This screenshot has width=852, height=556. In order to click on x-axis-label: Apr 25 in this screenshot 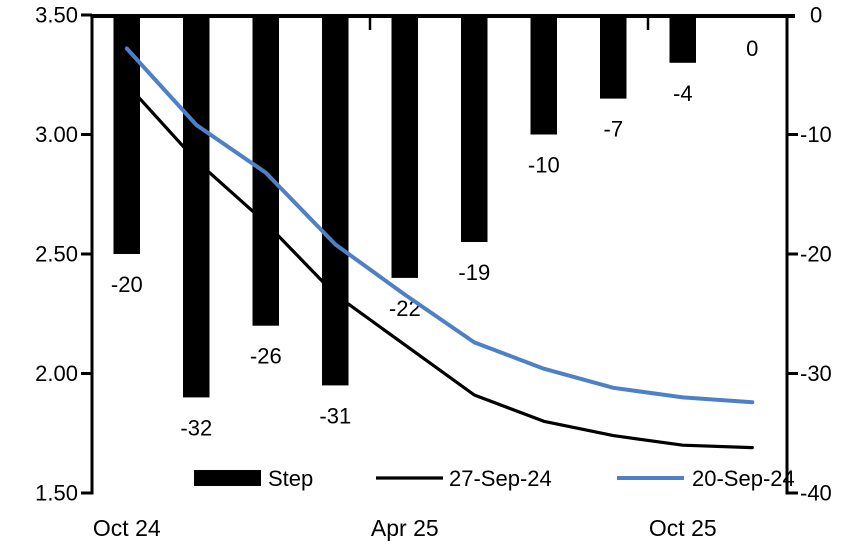, I will do `click(405, 528)`.